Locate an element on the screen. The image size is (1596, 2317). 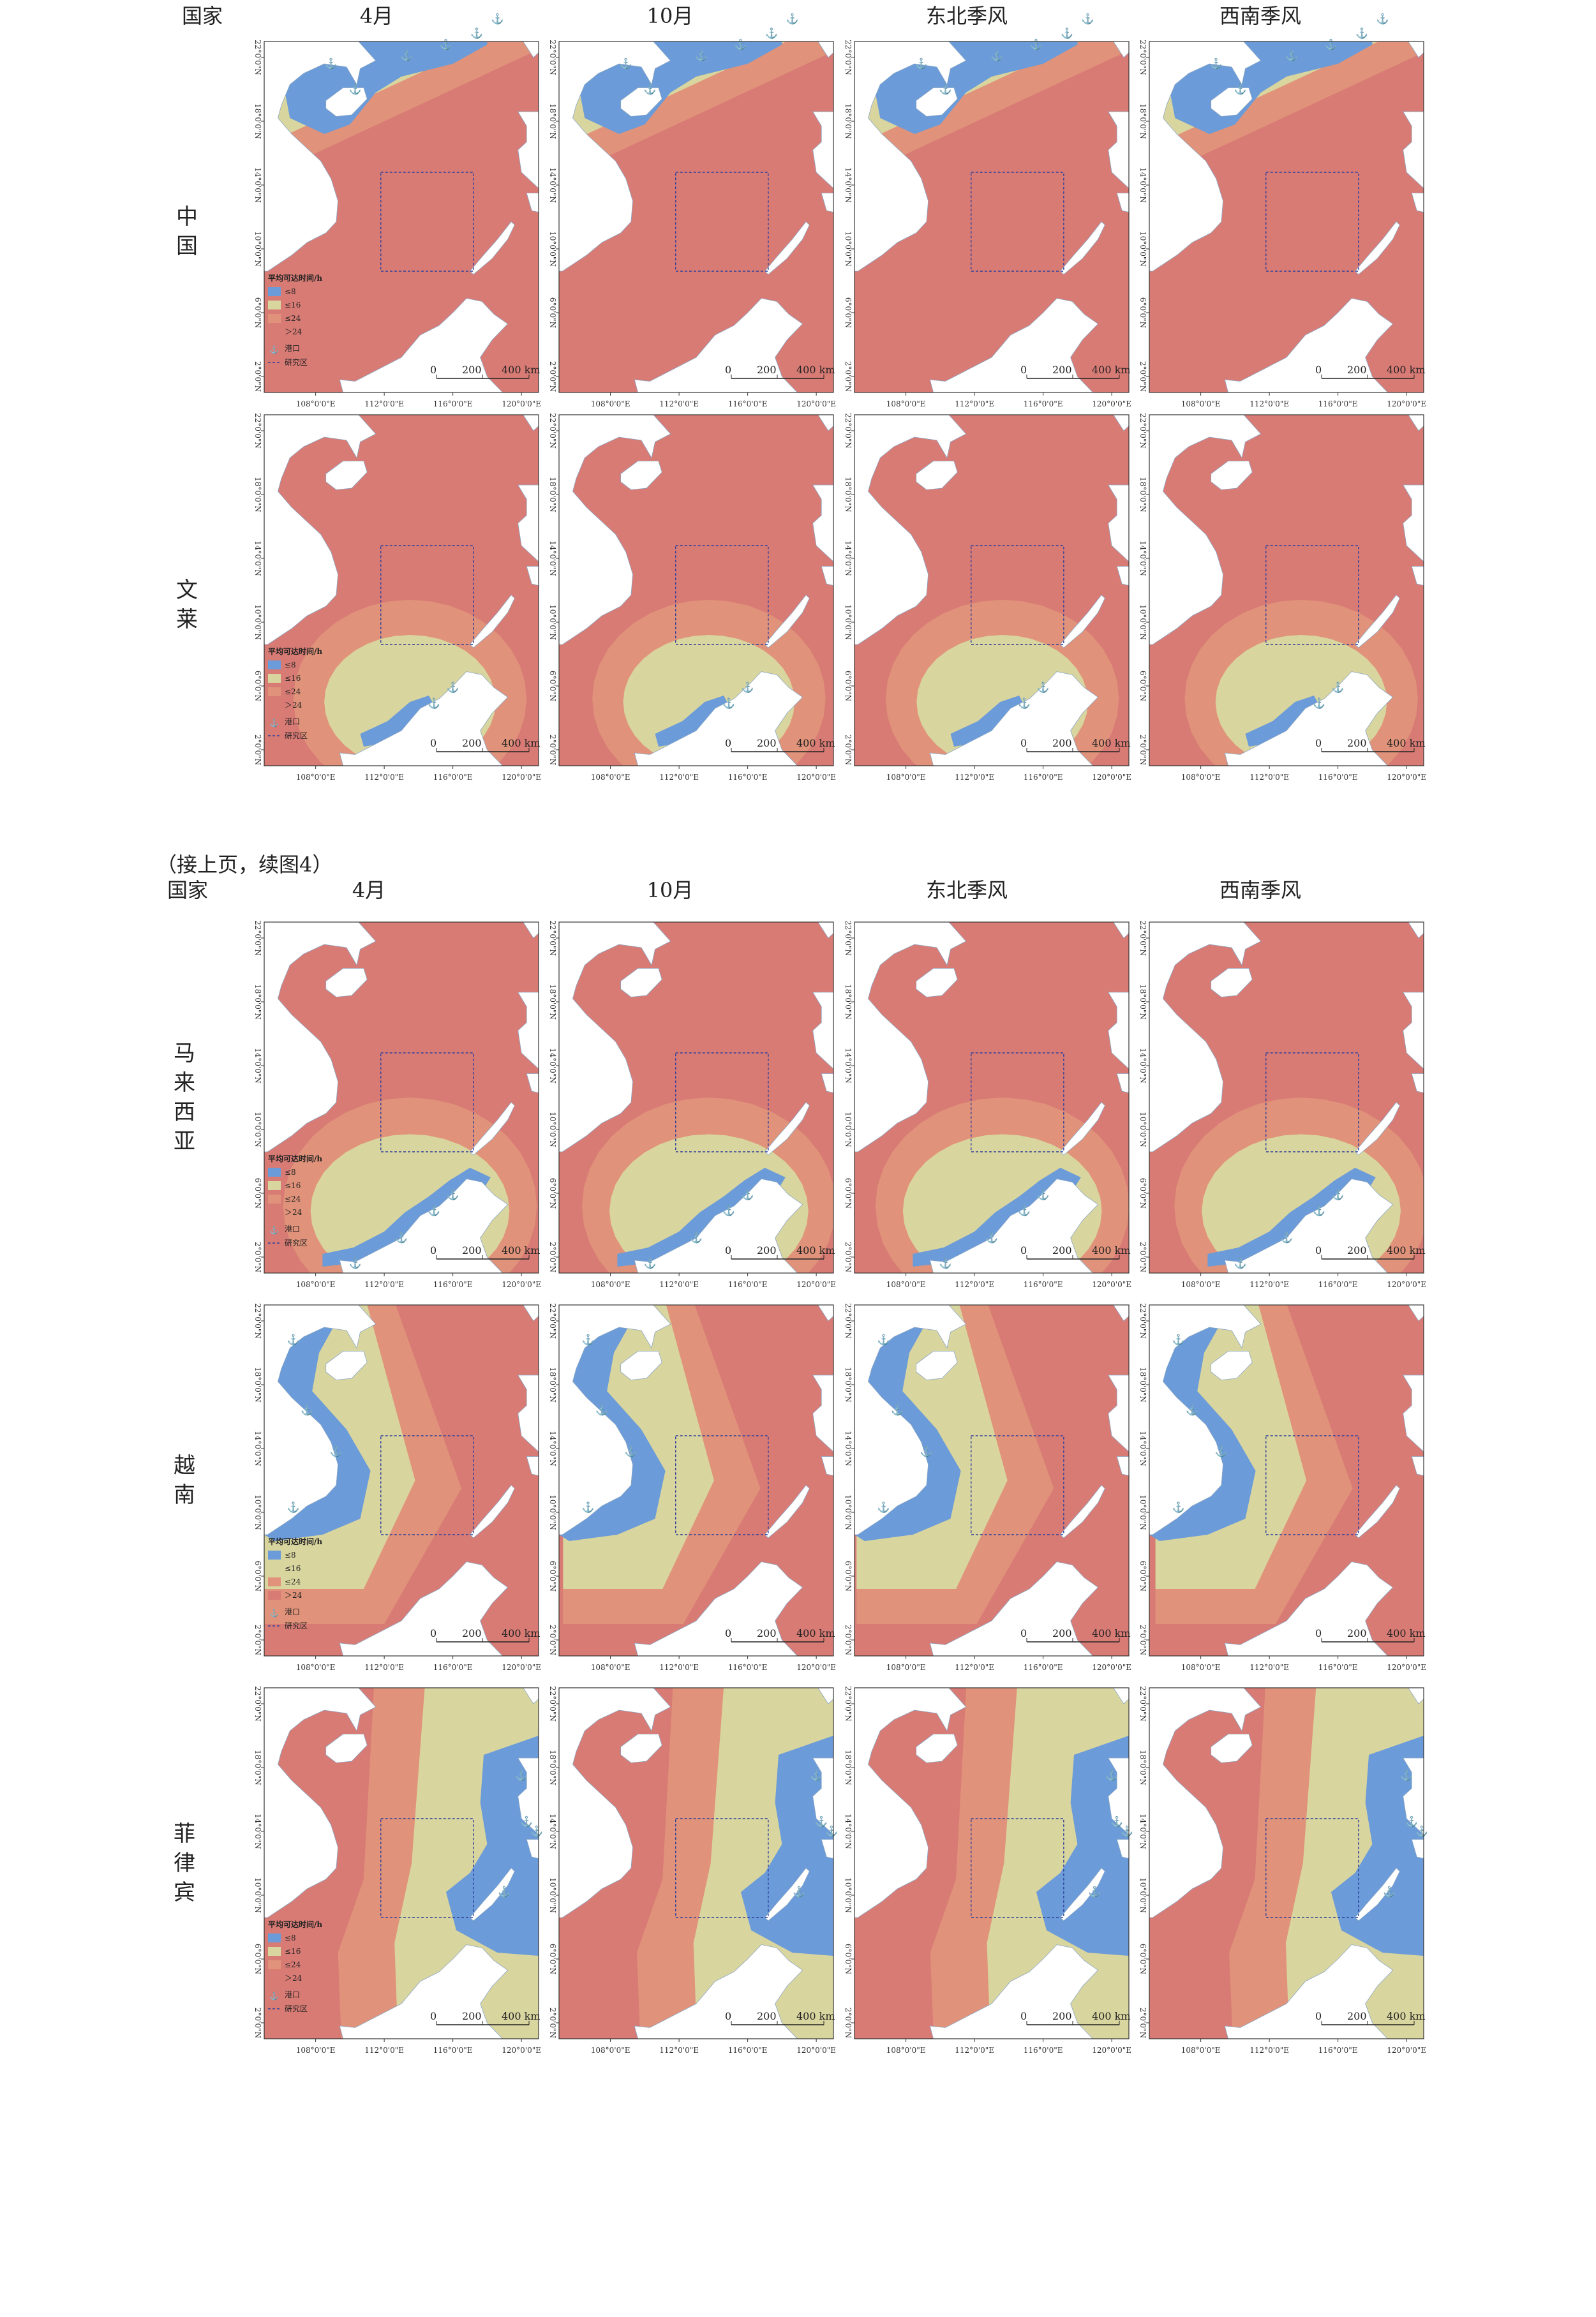
row-label-3: 越南 is located at coordinates (185, 1481).